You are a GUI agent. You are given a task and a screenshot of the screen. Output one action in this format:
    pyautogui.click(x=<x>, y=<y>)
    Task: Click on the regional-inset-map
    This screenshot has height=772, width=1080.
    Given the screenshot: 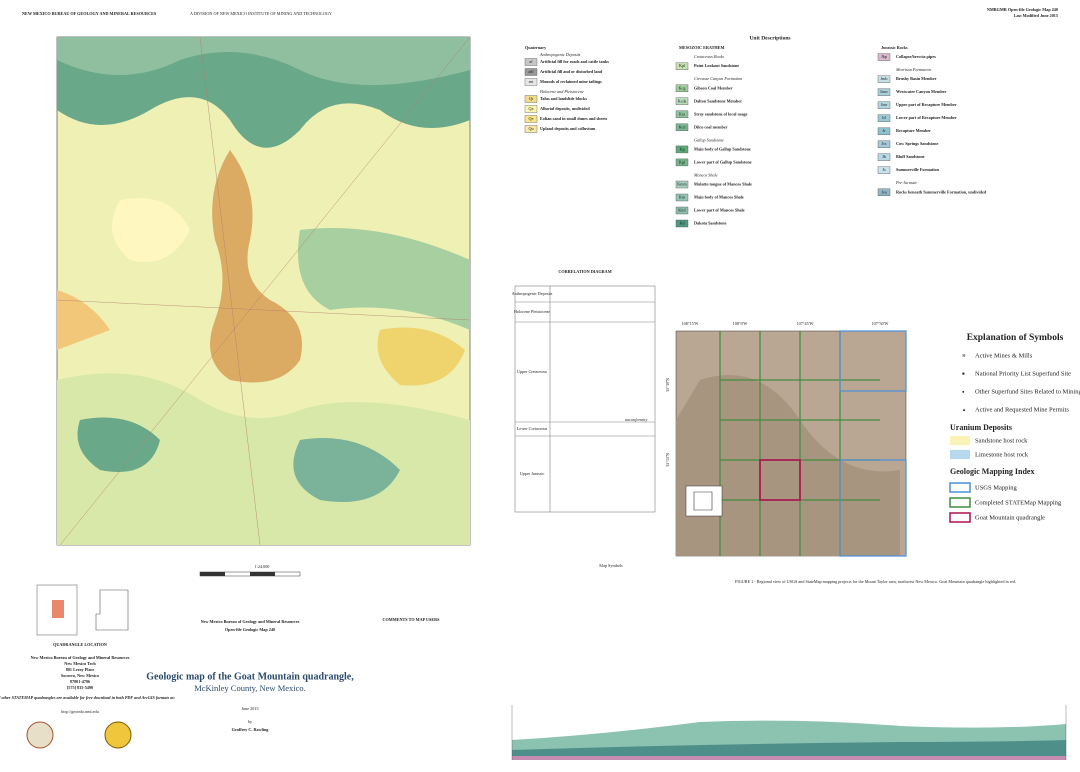 What is the action you would take?
    pyautogui.click(x=791, y=443)
    